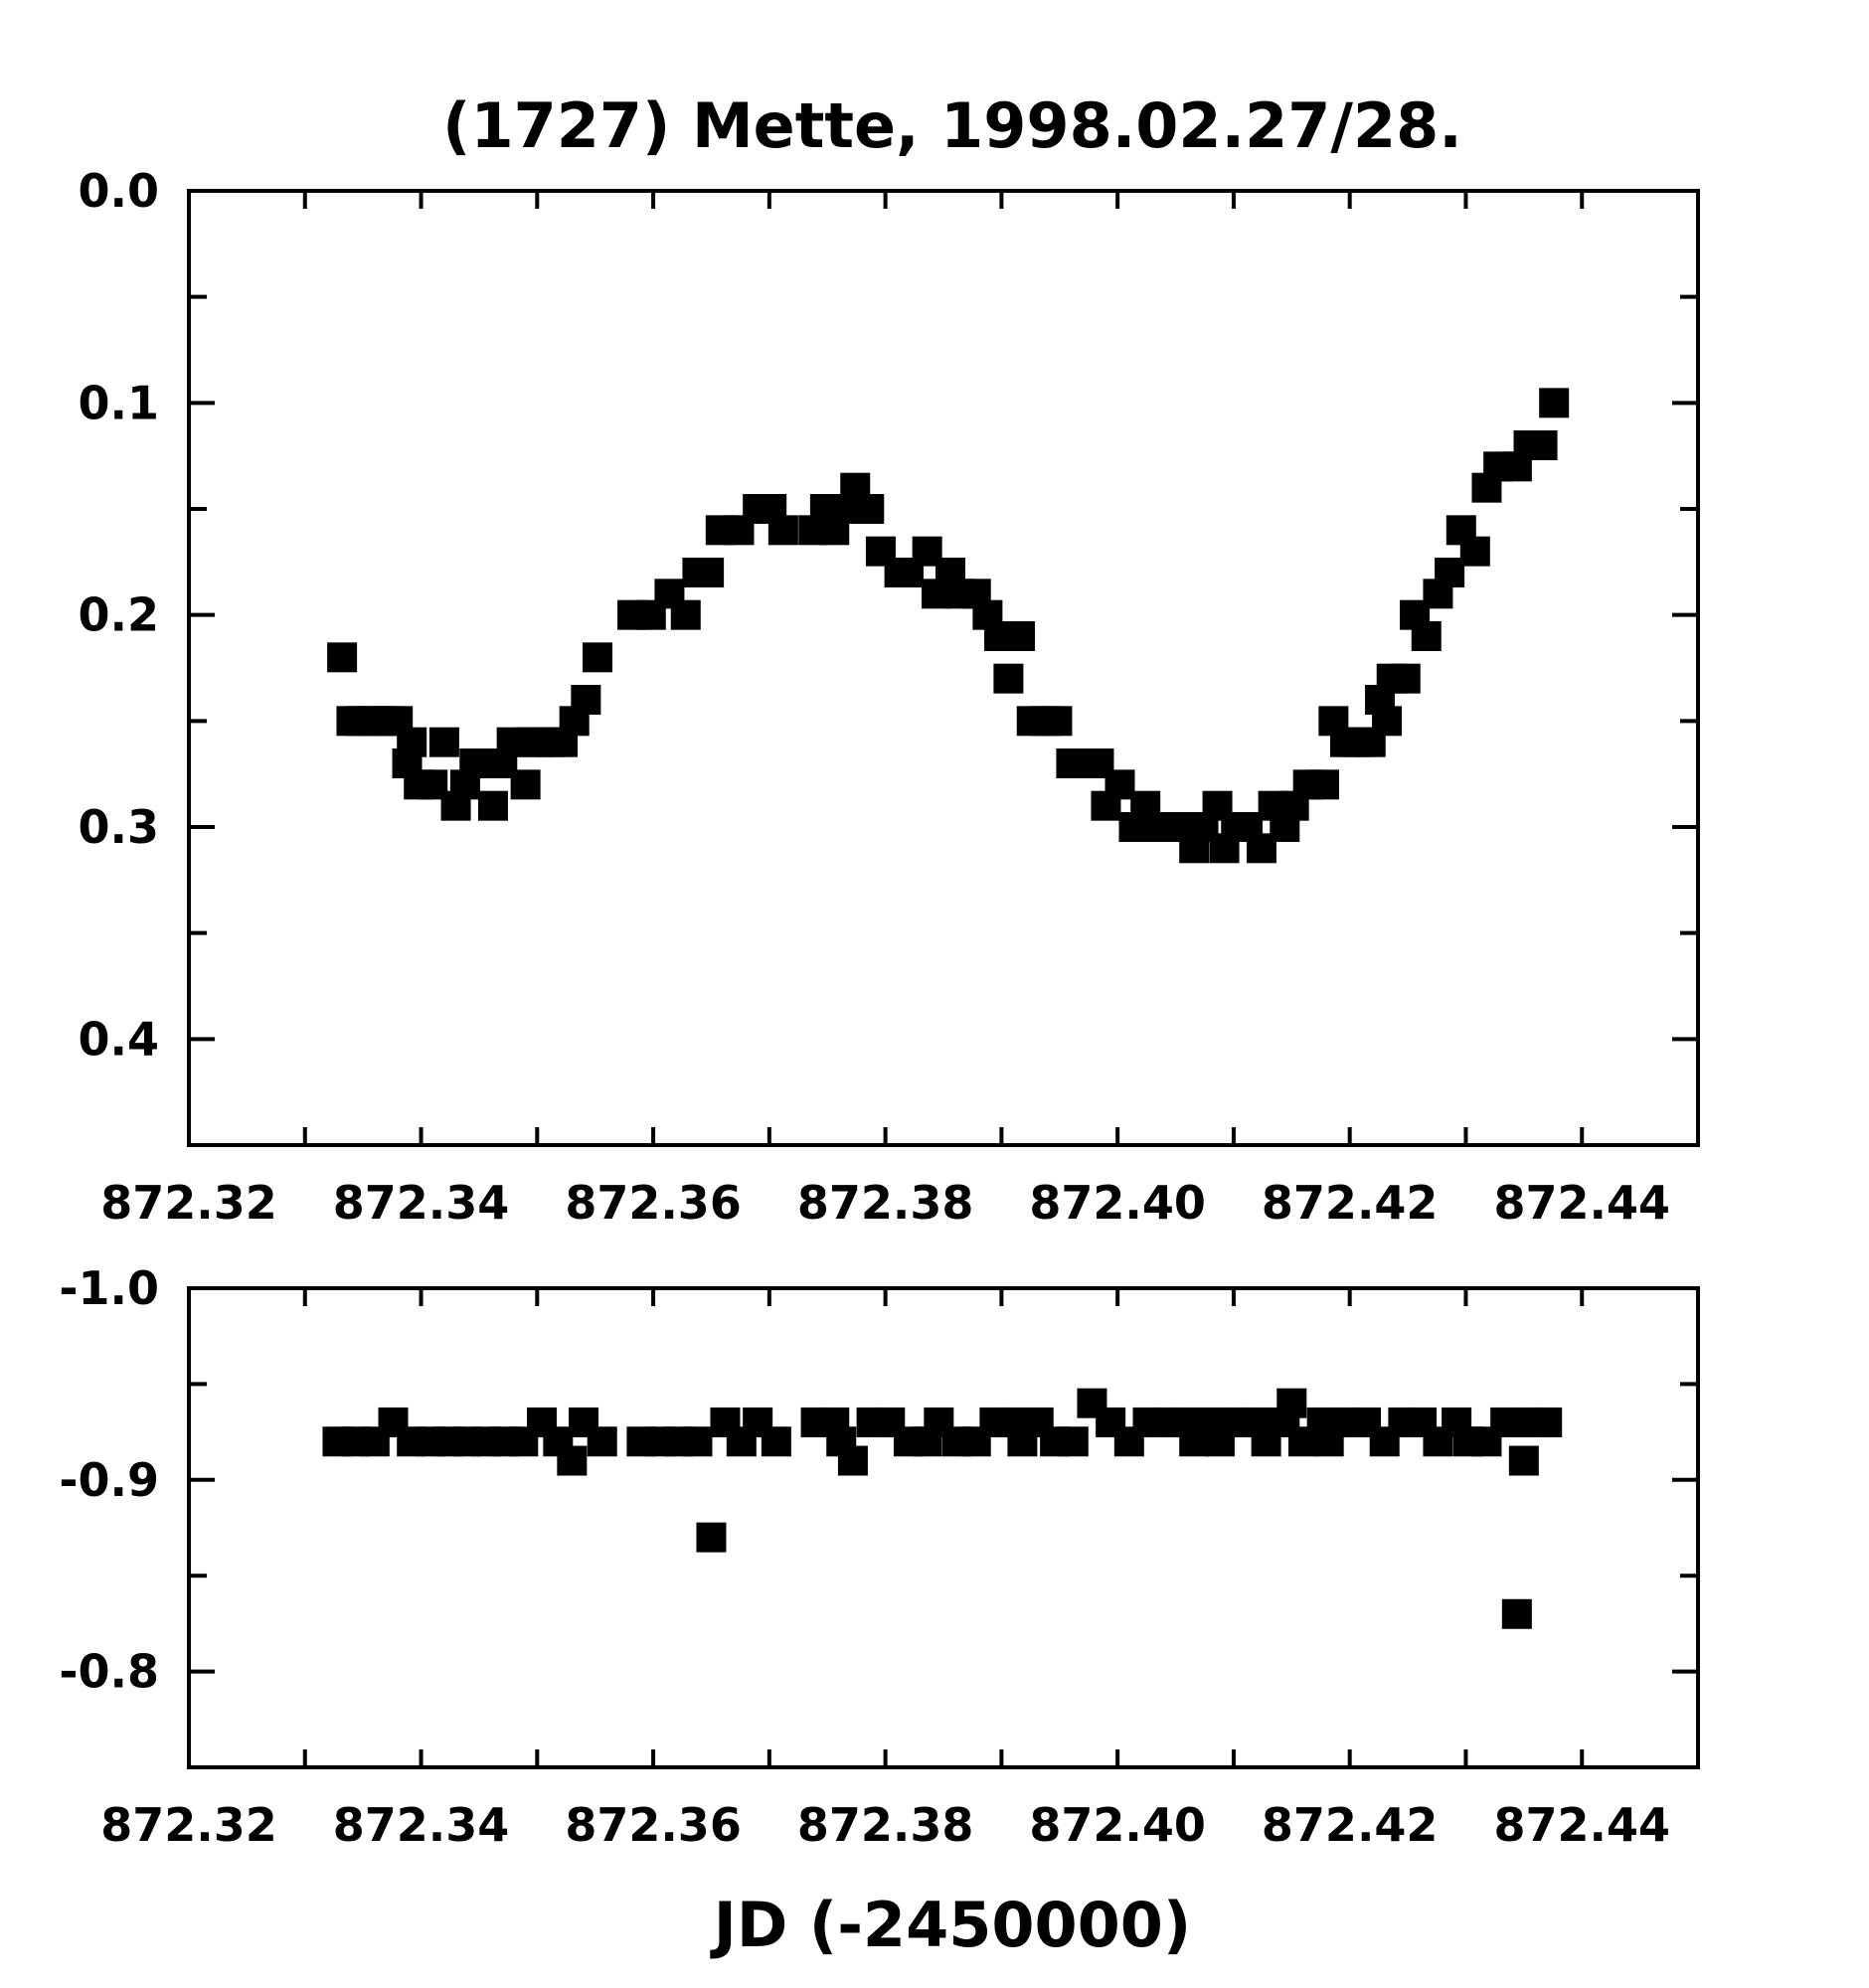 The image size is (1869, 1988). What do you see at coordinates (952, 125) in the screenshot?
I see `chart-title: (1727) Mette, 1998.02.27/28.` at bounding box center [952, 125].